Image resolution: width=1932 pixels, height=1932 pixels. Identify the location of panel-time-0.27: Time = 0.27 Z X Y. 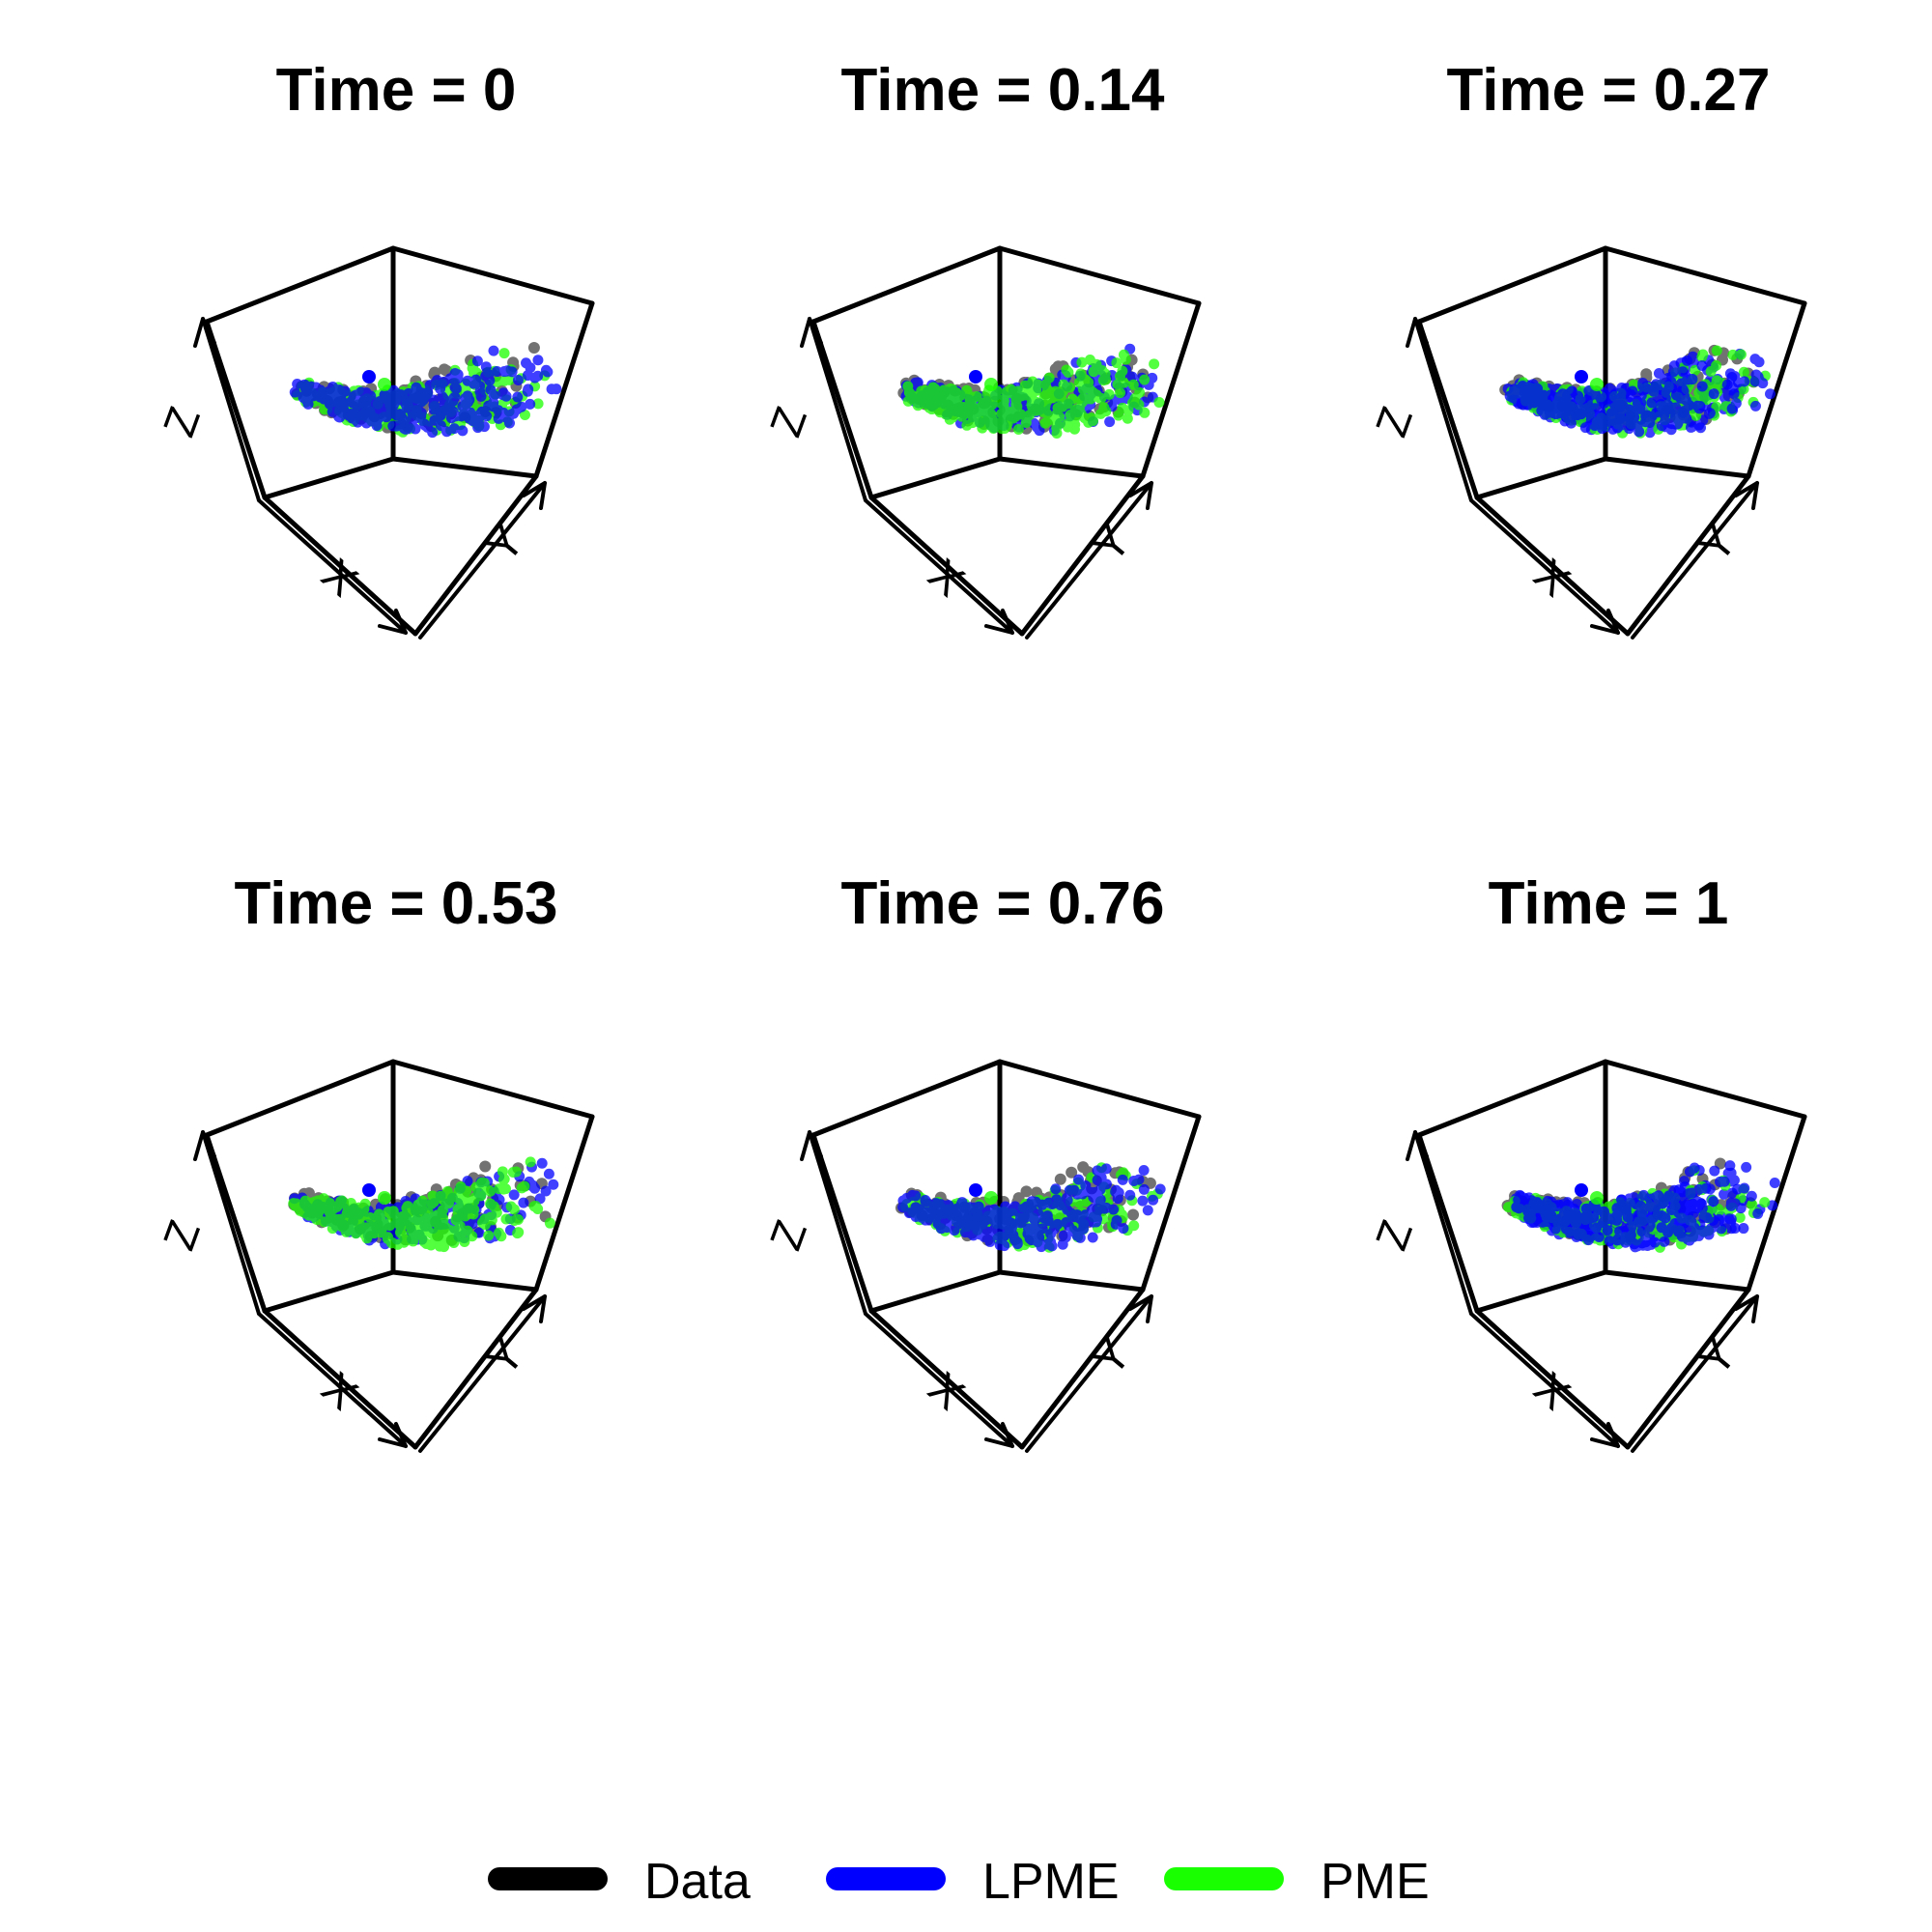
(1608, 348).